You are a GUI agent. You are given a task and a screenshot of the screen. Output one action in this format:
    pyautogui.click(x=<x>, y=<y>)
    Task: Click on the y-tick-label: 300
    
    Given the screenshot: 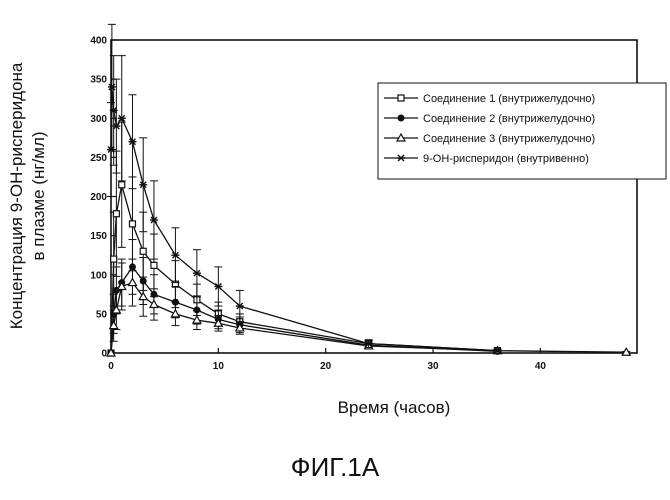 What is the action you would take?
    pyautogui.click(x=98, y=119)
    